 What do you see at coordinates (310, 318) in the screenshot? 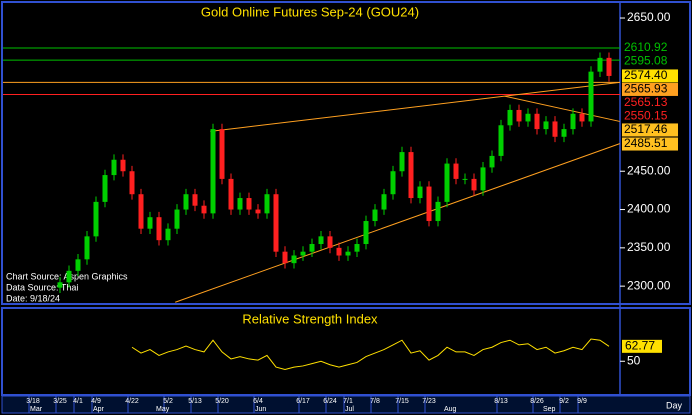
I see `rsi-title: Relative Strength Index` at bounding box center [310, 318].